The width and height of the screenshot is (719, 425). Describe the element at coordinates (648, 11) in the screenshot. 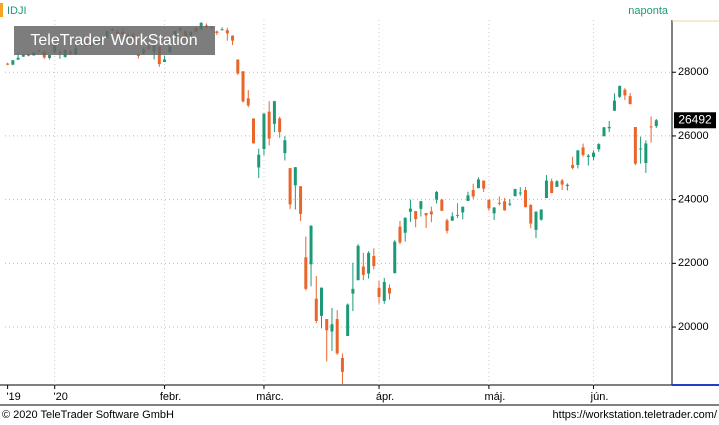

I see `period: naponta` at that location.